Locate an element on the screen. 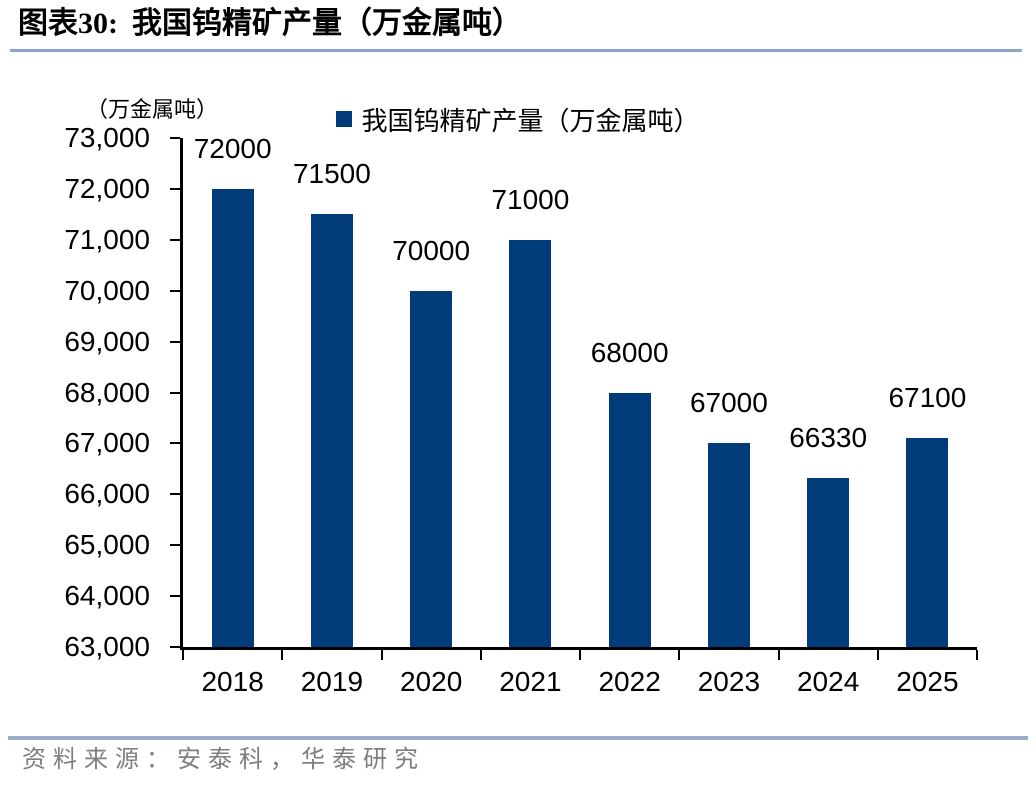  x-axis-label-2019: 2019 is located at coordinates (332, 681).